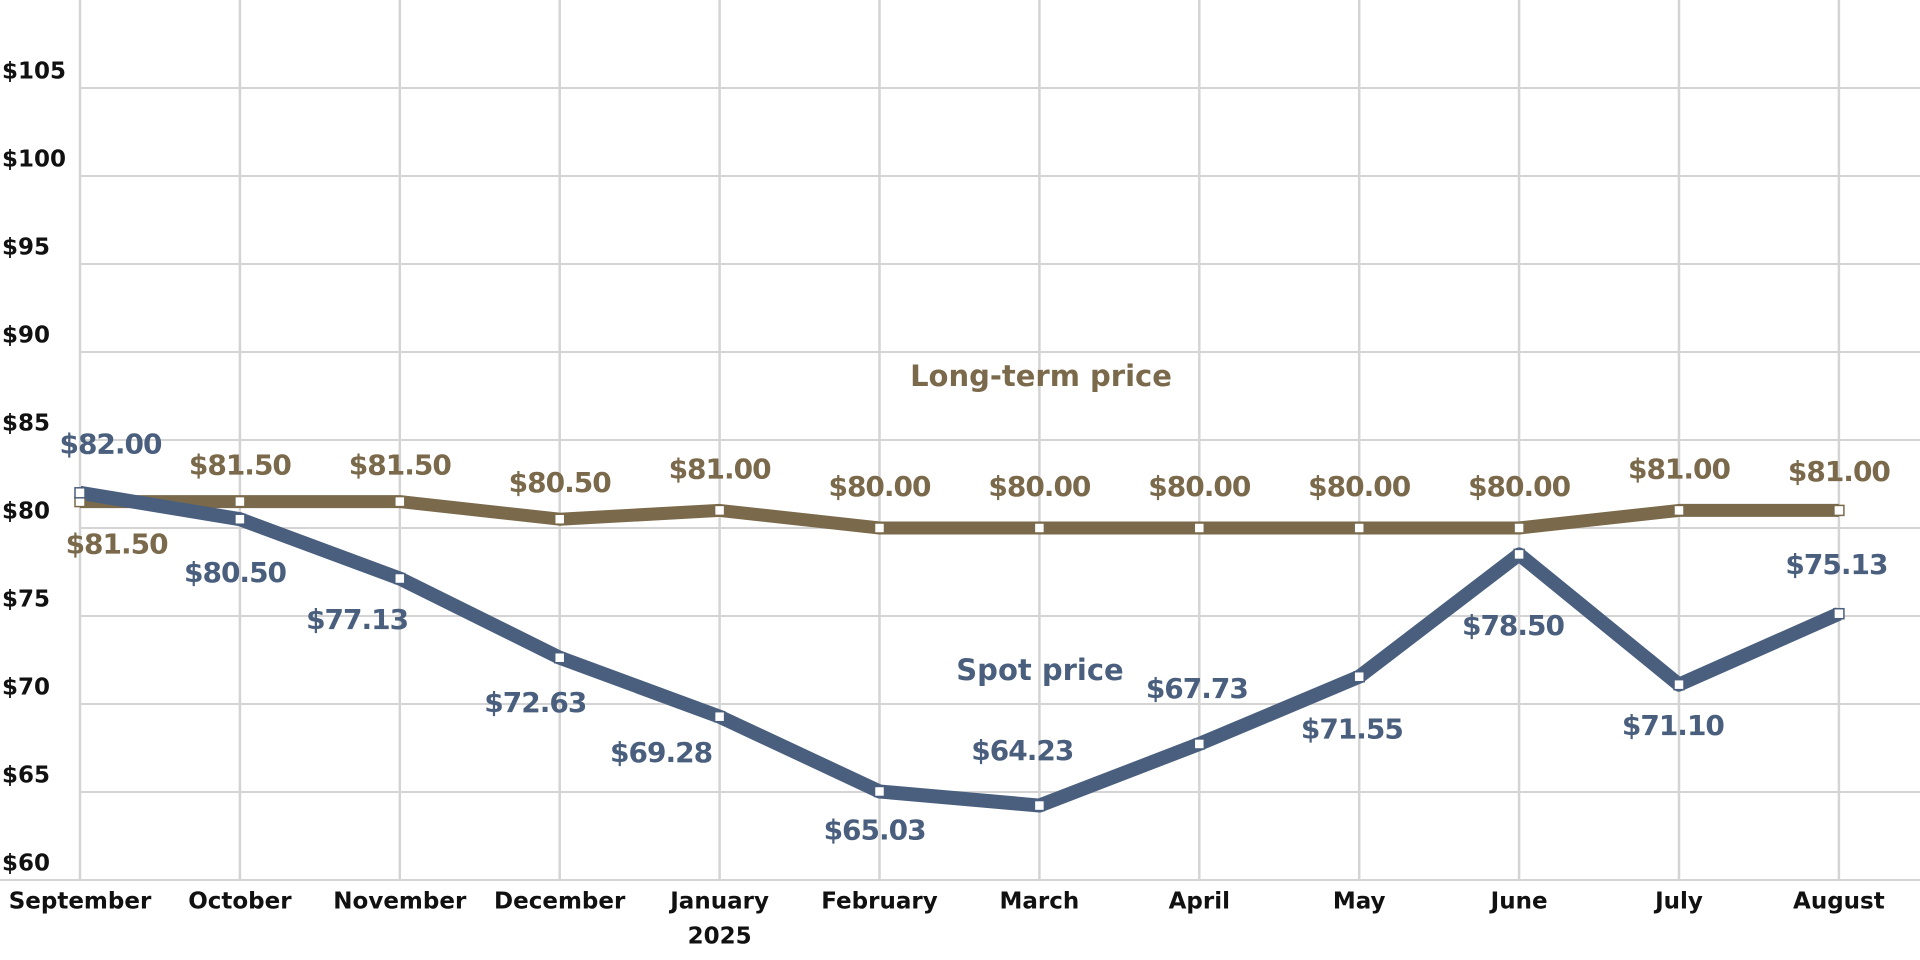  I want to click on y-tick-label: $65, so click(26, 776).